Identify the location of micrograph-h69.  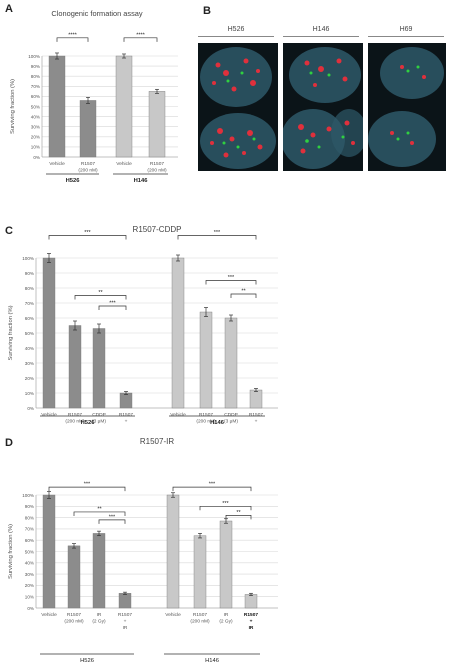
(407, 107).